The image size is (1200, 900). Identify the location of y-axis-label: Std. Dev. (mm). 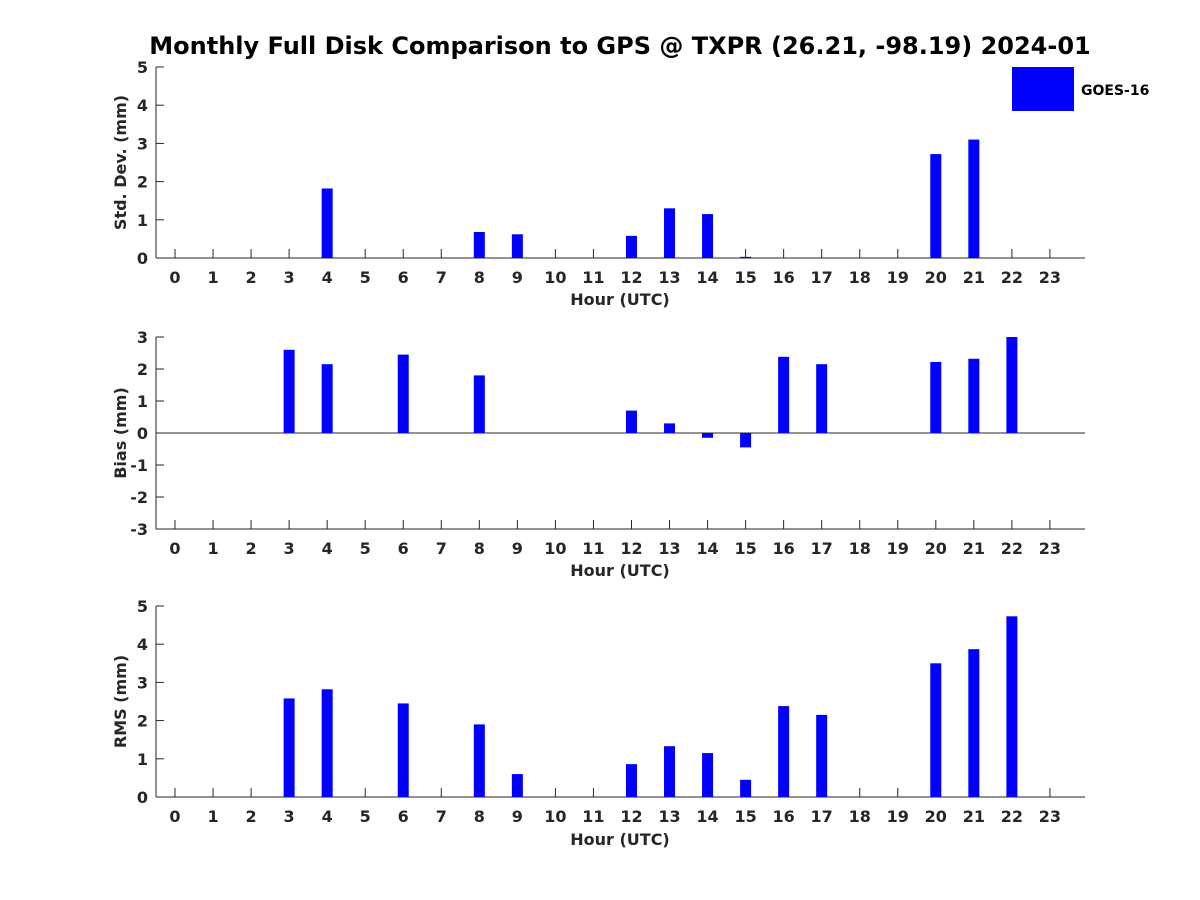
(120, 162).